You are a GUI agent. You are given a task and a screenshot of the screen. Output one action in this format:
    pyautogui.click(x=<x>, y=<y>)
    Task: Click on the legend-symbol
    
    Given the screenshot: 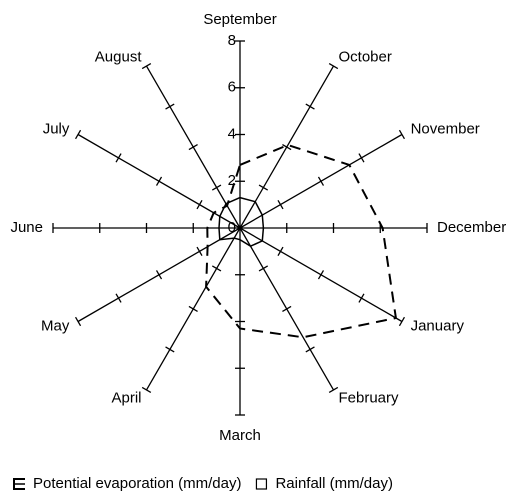 What is the action you would take?
    pyautogui.click(x=261, y=484)
    